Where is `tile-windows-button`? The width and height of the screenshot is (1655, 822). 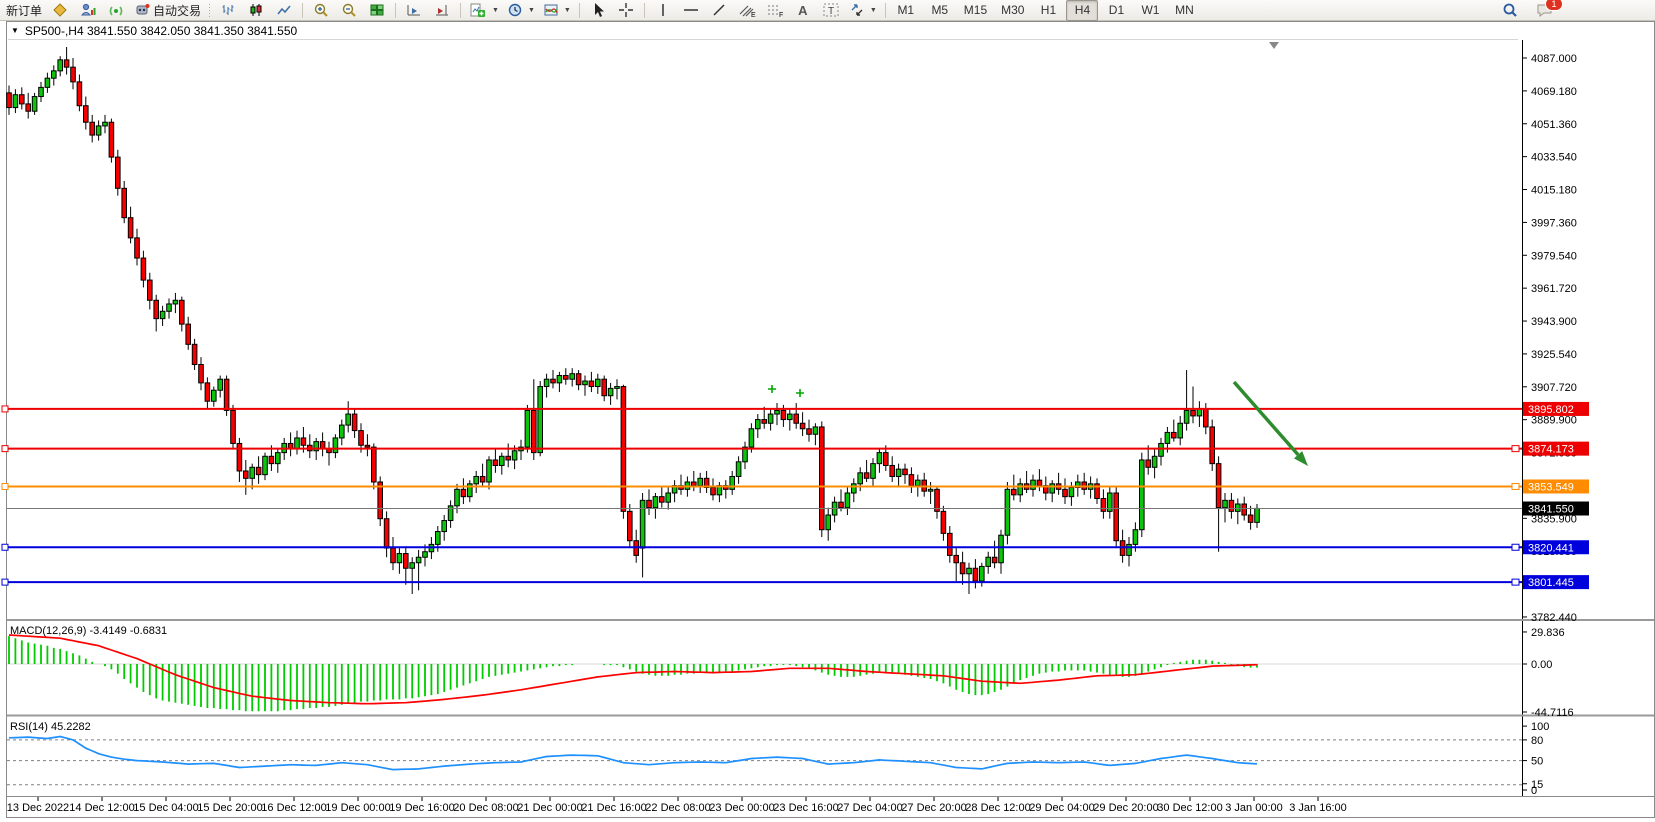 tile-windows-button is located at coordinates (377, 10).